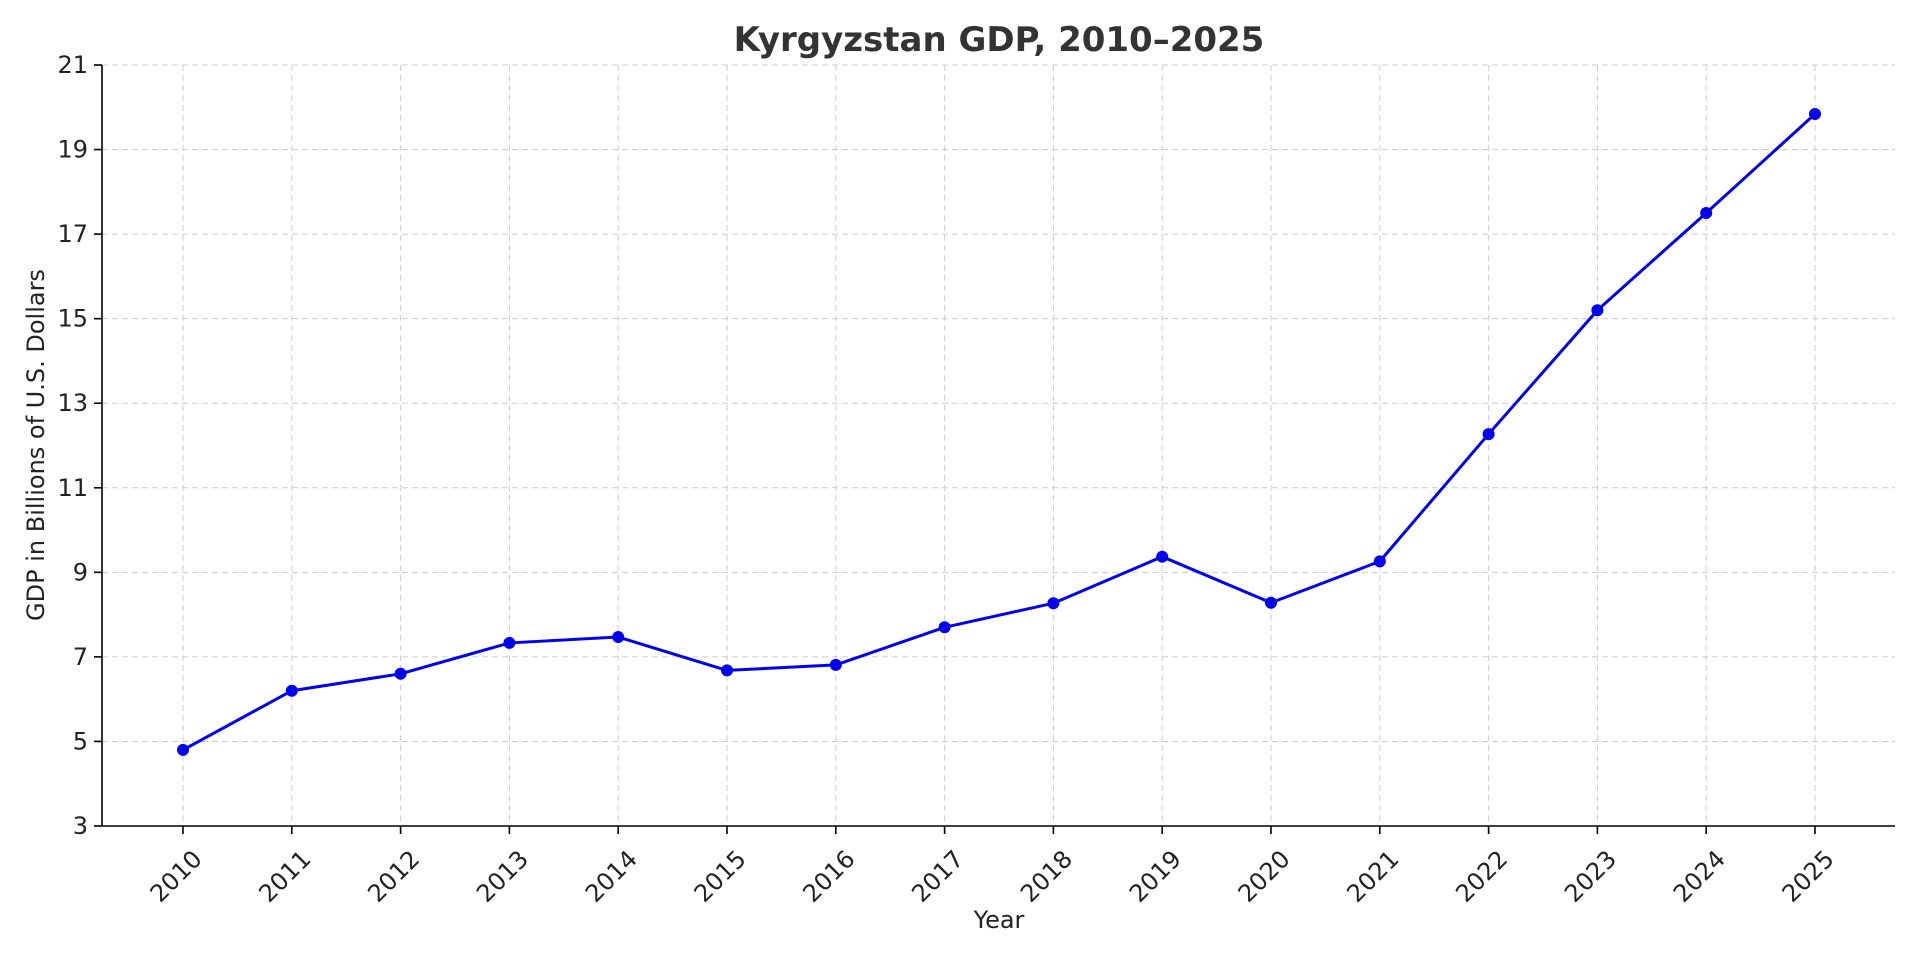 This screenshot has height=960, width=1920. Describe the element at coordinates (1264, 876) in the screenshot. I see `x-tick-label: 2020` at that location.